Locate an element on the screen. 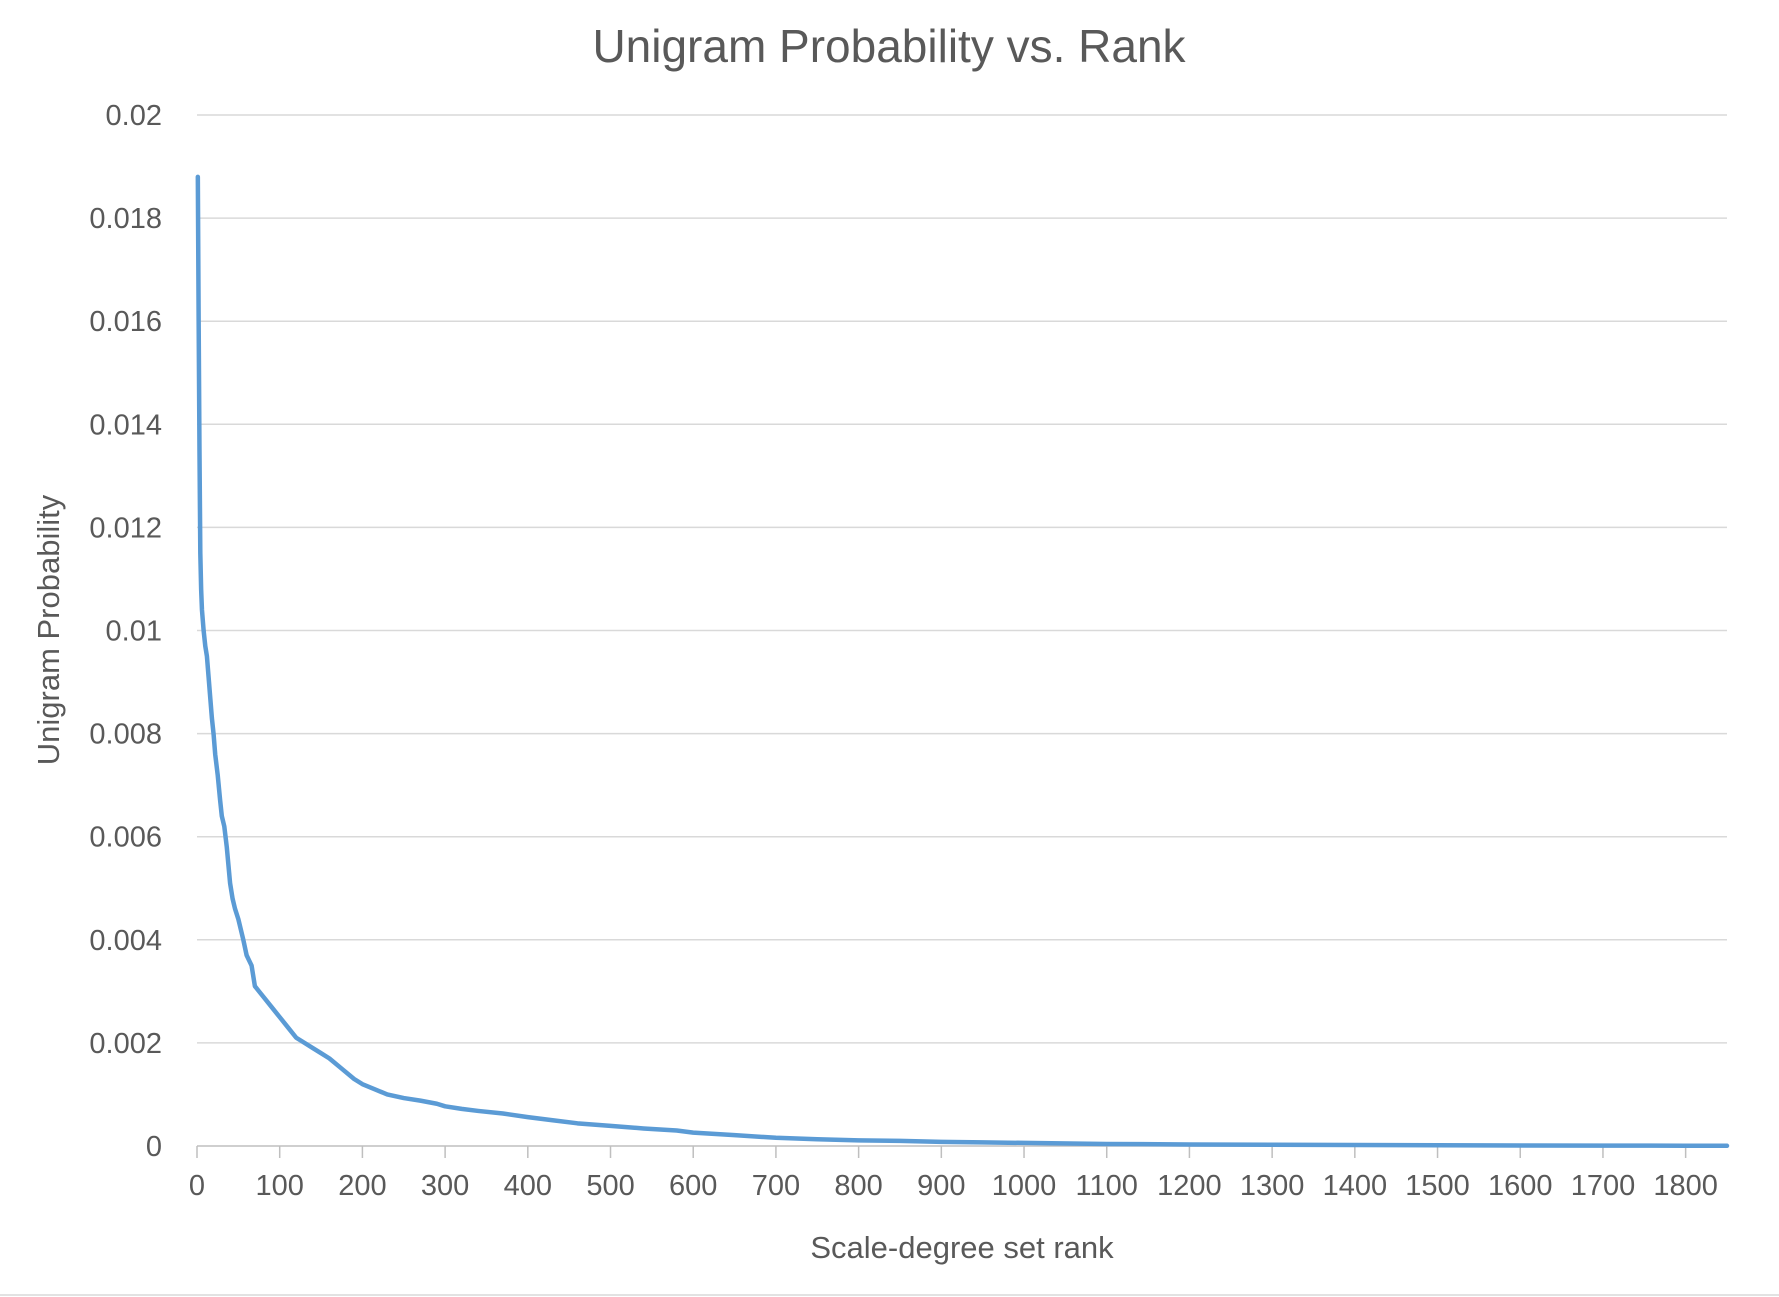 This screenshot has height=1297, width=1779. y-tick-label: 0.004 is located at coordinates (125, 941).